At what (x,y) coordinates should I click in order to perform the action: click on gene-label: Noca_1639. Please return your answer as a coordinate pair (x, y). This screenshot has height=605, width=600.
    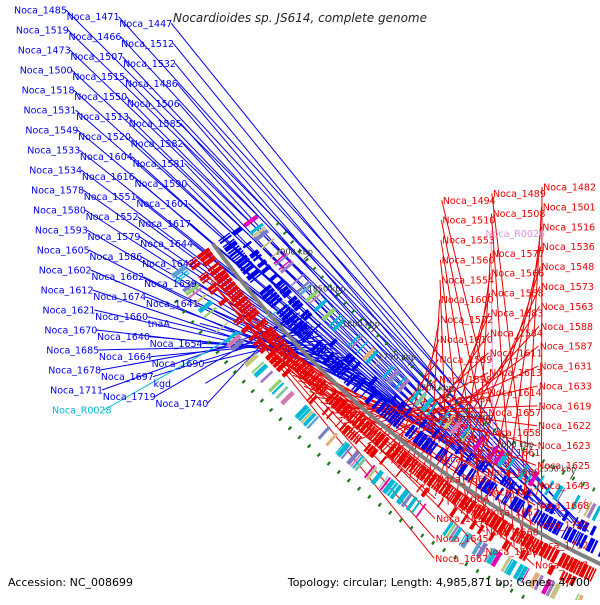
    Looking at the image, I should click on (170, 284).